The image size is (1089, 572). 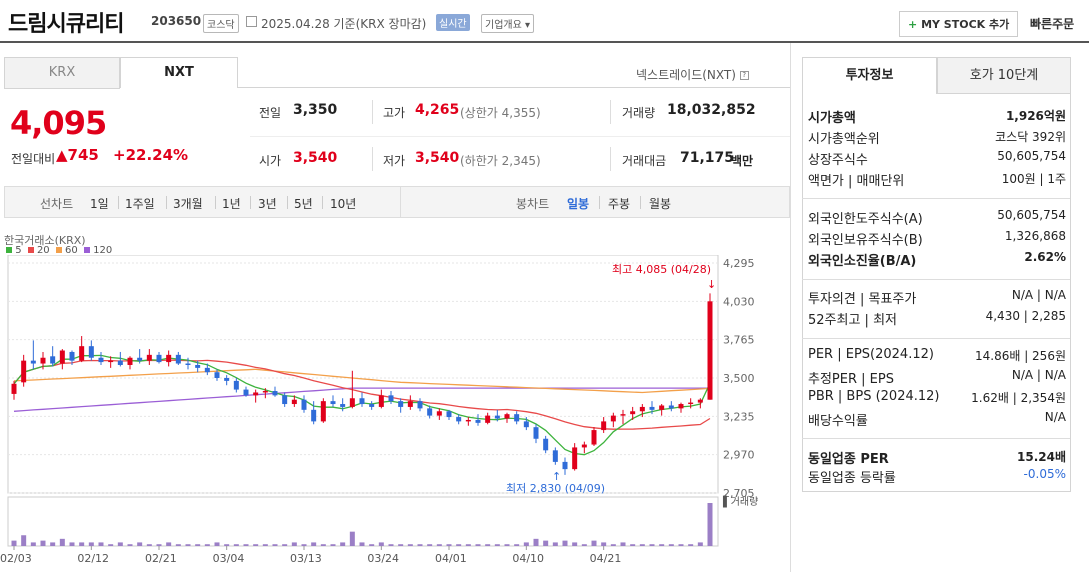 I want to click on tab-krx: KRX, so click(x=62, y=73).